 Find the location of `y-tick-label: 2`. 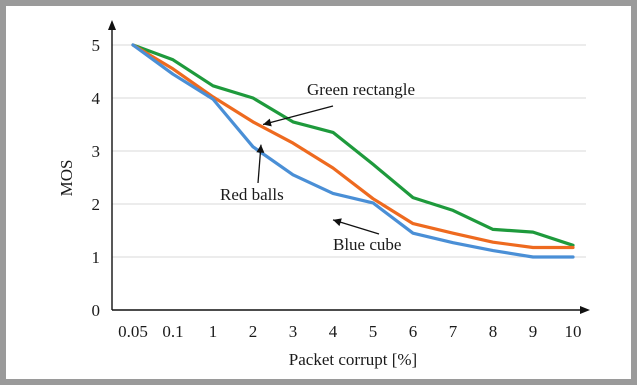

y-tick-label: 2 is located at coordinates (96, 204).